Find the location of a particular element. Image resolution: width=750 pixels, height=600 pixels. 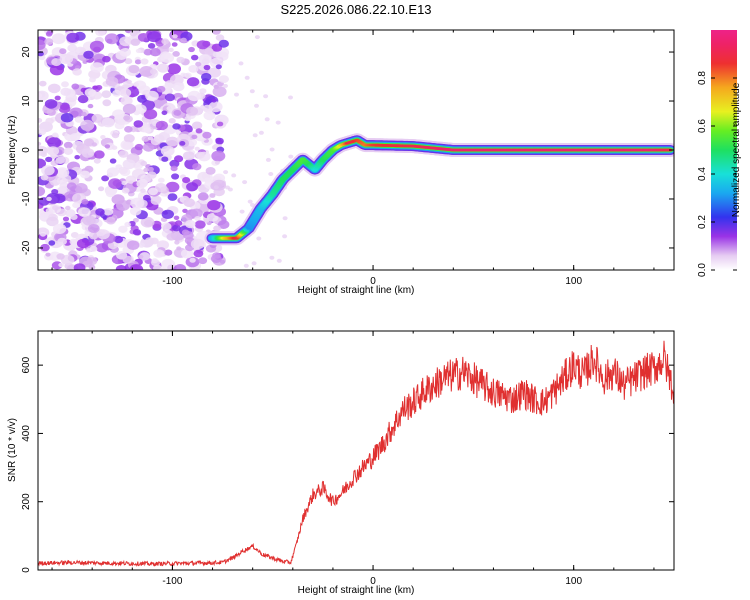

y-tick-label: 400 is located at coordinates (26, 433).